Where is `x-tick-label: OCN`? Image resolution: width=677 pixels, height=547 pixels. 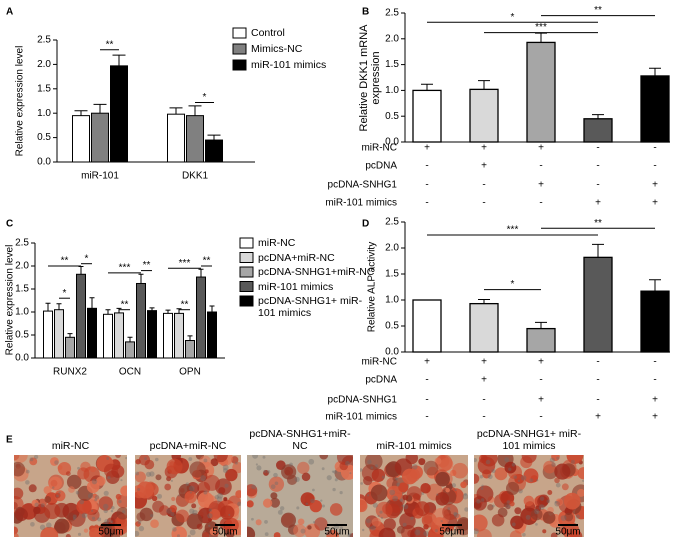 x-tick-label: OCN is located at coordinates (130, 372).